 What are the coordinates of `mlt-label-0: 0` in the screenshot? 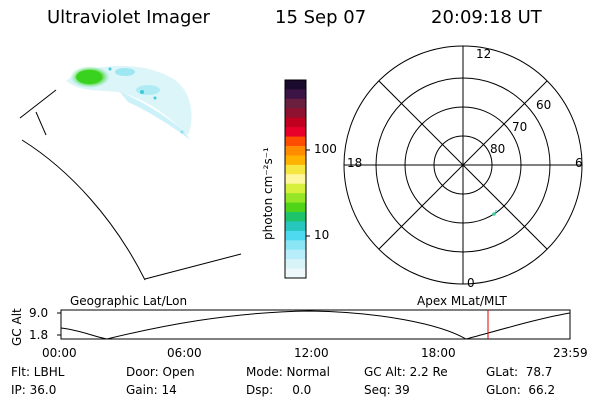 It's located at (471, 283).